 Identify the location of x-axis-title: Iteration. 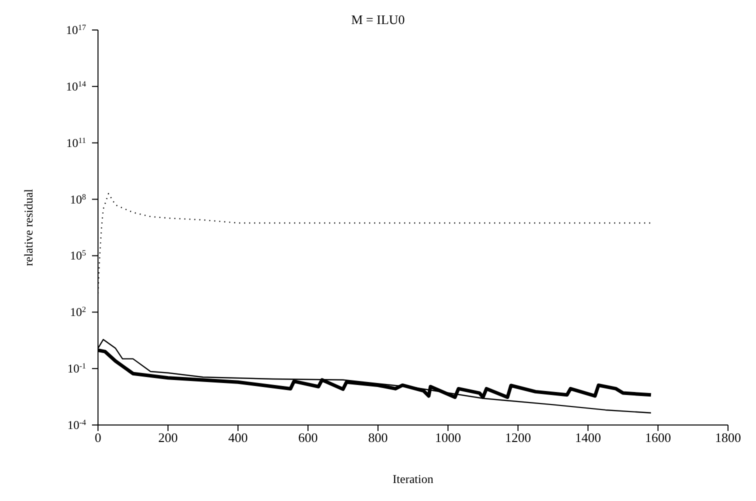
(413, 479).